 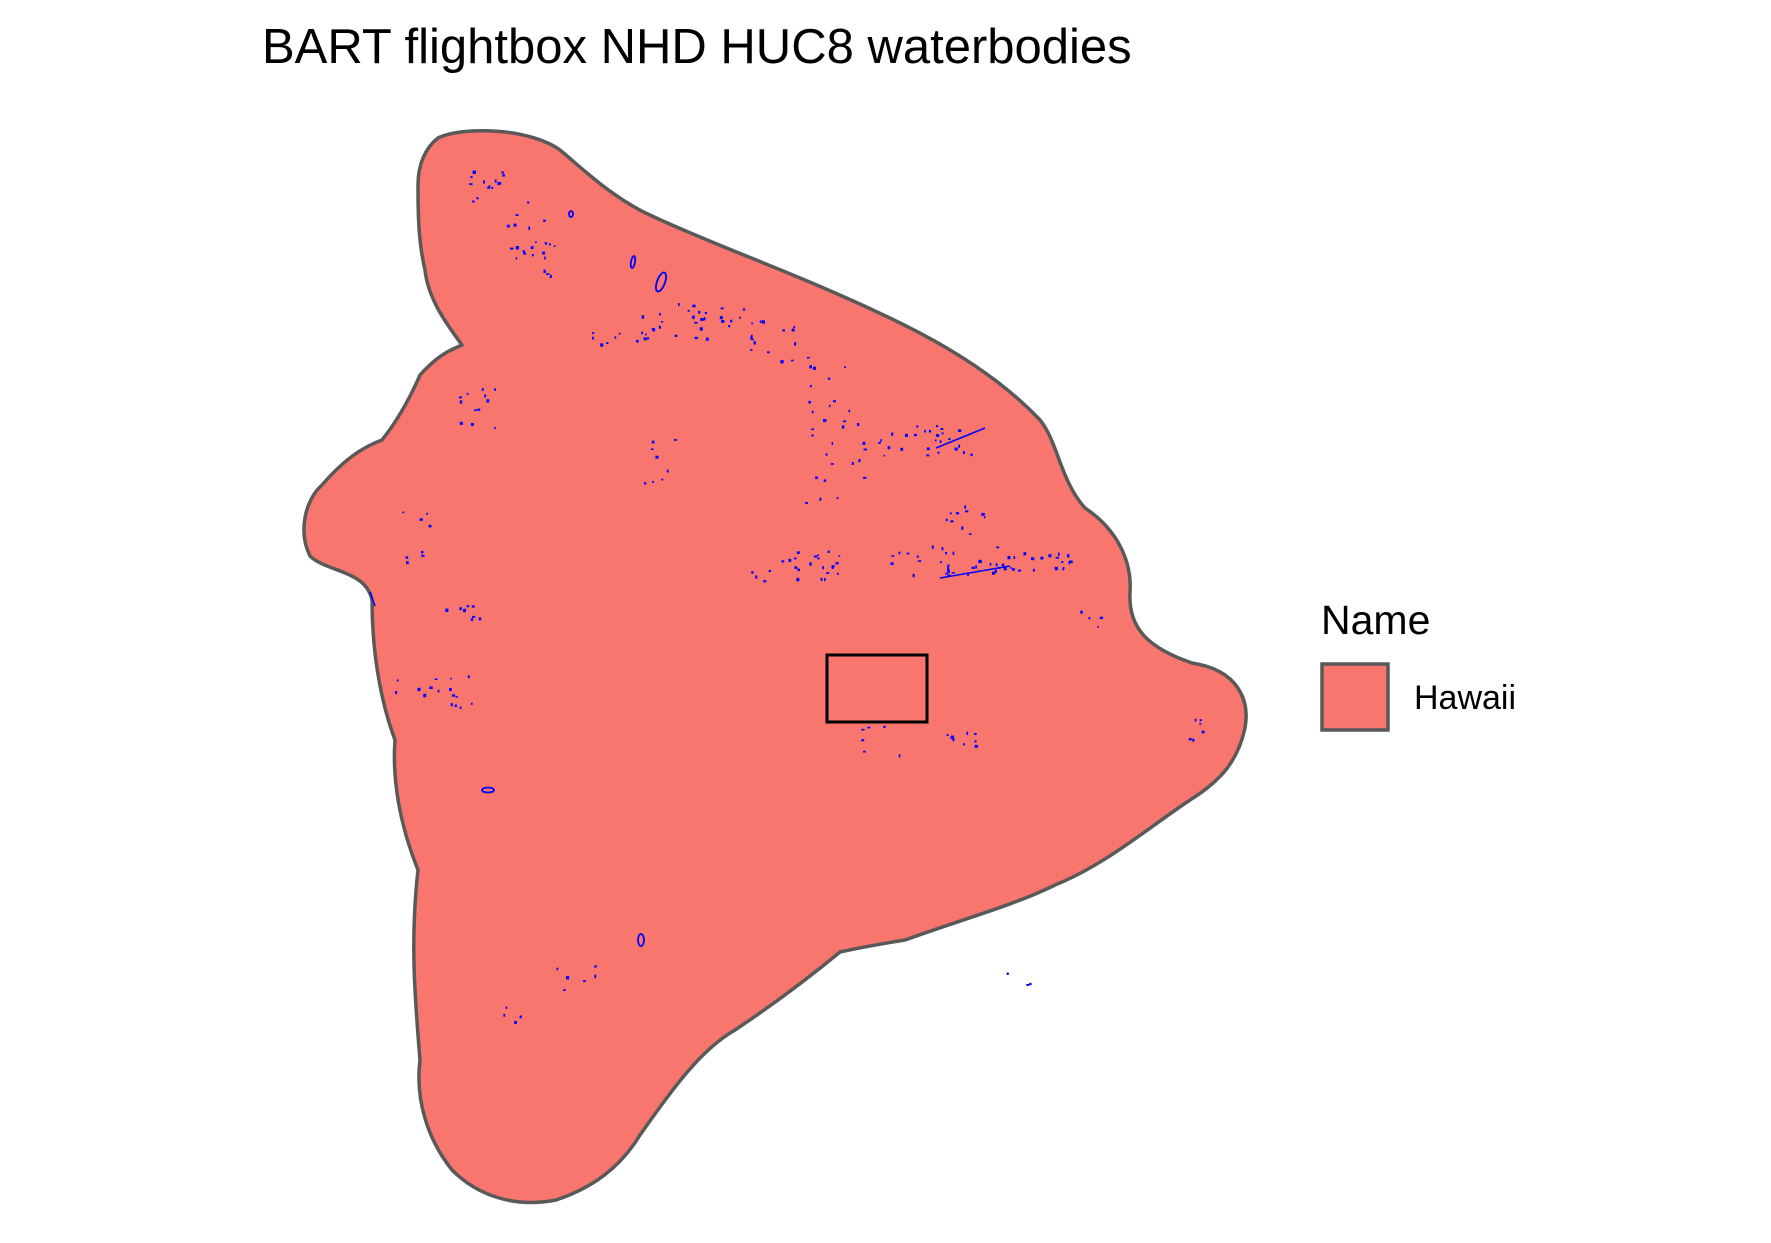 I want to click on legend-title: Name, so click(x=1375, y=620).